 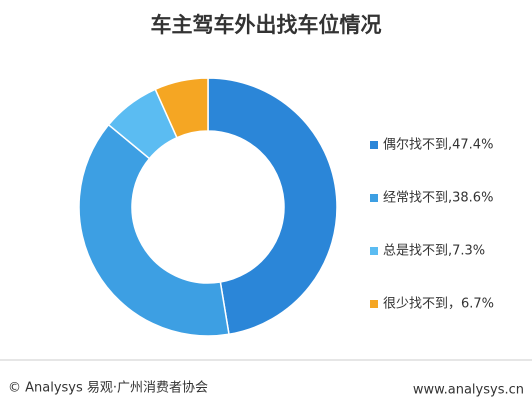 I want to click on legend-label: 经常找不到,38.6%, so click(x=438, y=198).